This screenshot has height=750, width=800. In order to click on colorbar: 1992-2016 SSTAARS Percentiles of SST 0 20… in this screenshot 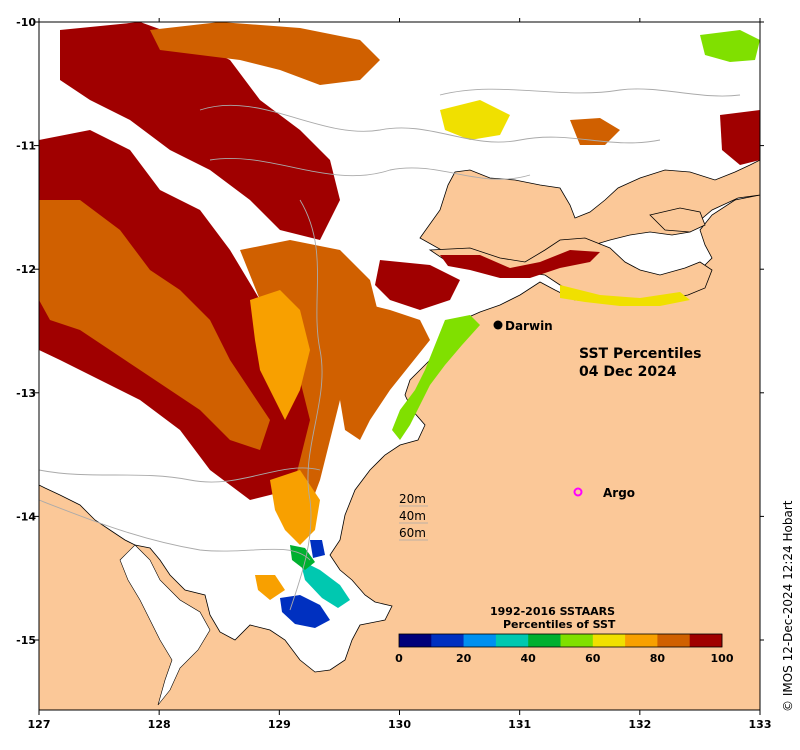, I will do `click(564, 635)`.